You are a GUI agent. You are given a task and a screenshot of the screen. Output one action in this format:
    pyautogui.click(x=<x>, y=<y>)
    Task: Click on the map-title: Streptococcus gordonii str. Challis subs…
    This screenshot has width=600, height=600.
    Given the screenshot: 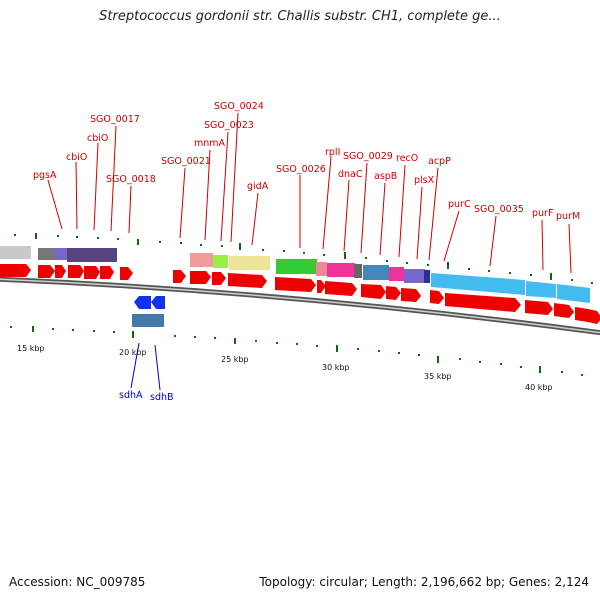 What is the action you would take?
    pyautogui.click(x=300, y=16)
    